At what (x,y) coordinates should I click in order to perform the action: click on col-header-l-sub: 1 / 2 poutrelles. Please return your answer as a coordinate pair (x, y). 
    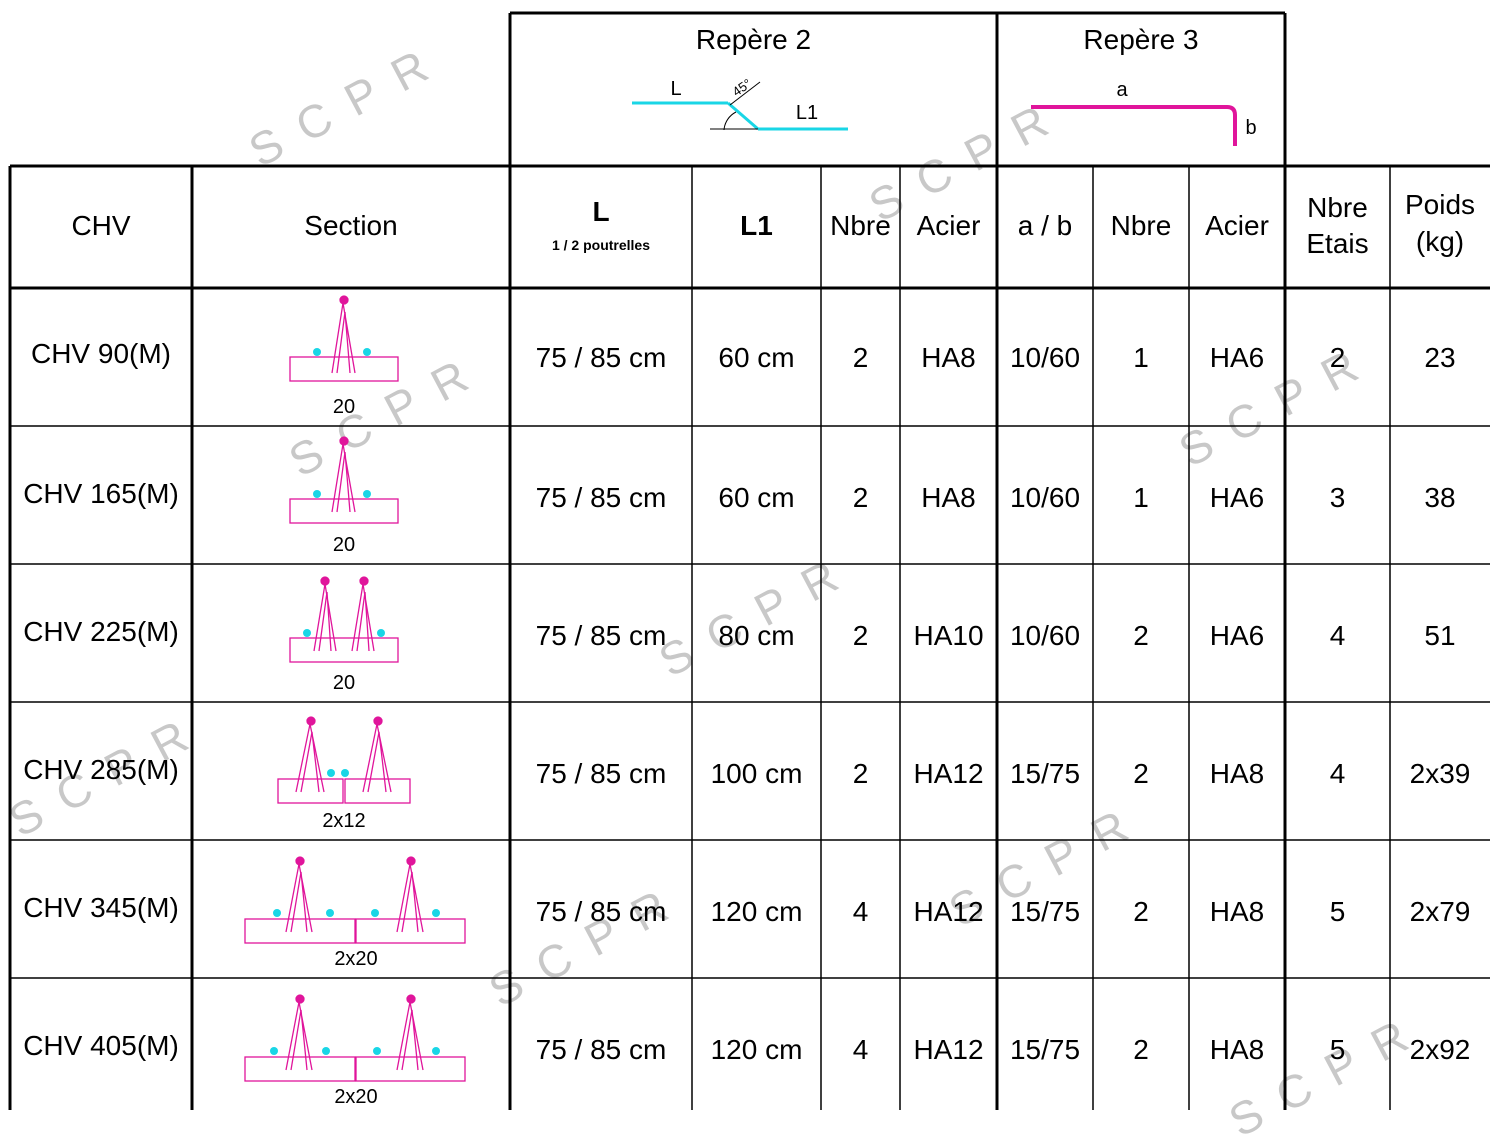
    Looking at the image, I should click on (601, 245).